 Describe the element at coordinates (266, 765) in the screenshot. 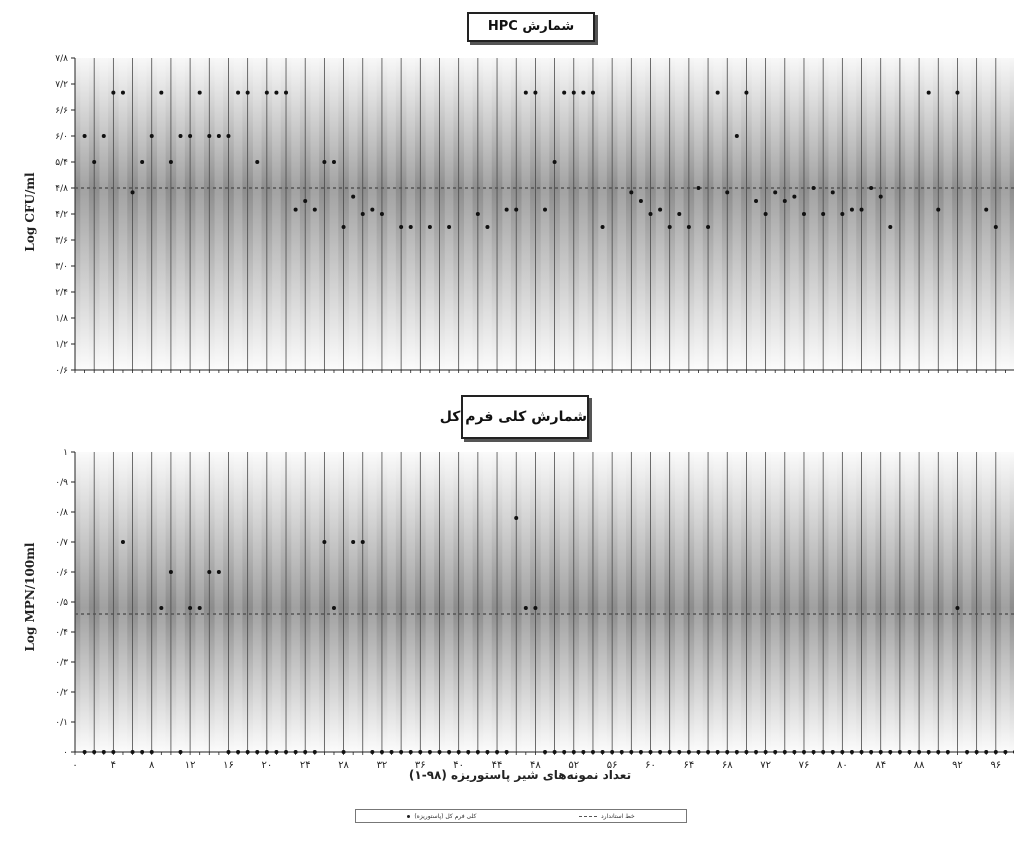

I see `coliform-x-tick-label: ۲۰` at that location.